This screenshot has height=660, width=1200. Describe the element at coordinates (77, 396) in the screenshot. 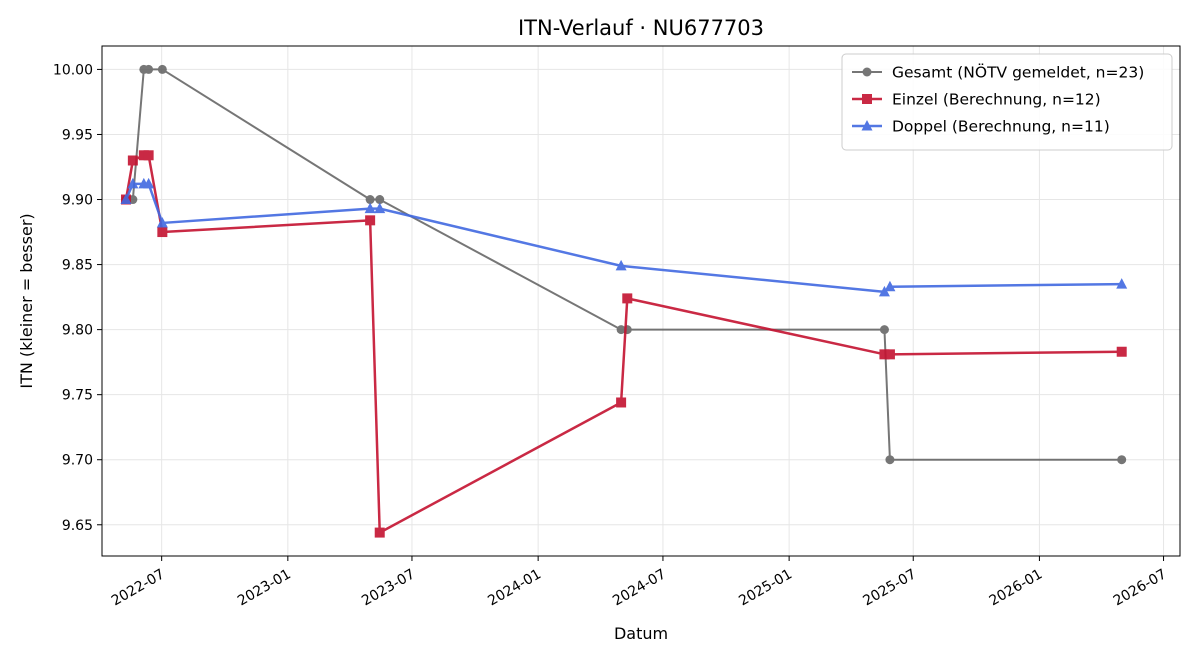

I see `y-tick-label: 9.75` at that location.